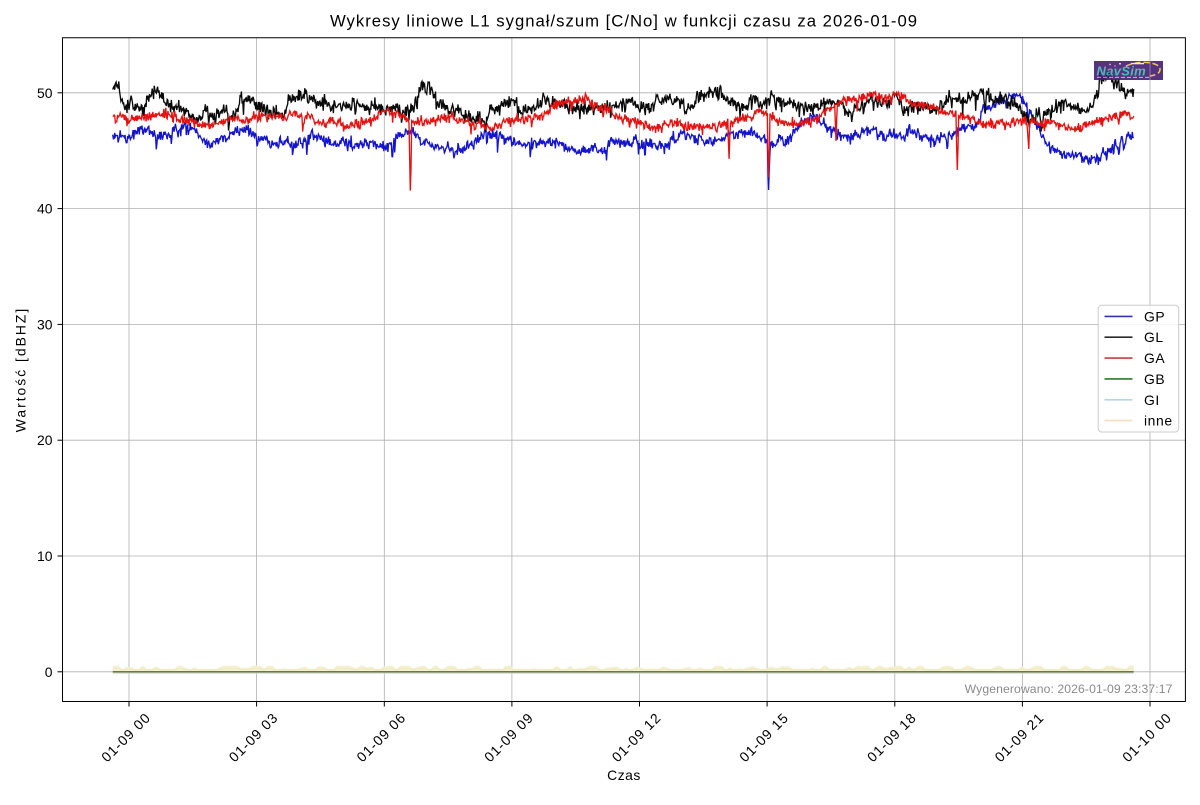 This screenshot has width=1200, height=805. I want to click on svg-text: GP, so click(1154, 316).